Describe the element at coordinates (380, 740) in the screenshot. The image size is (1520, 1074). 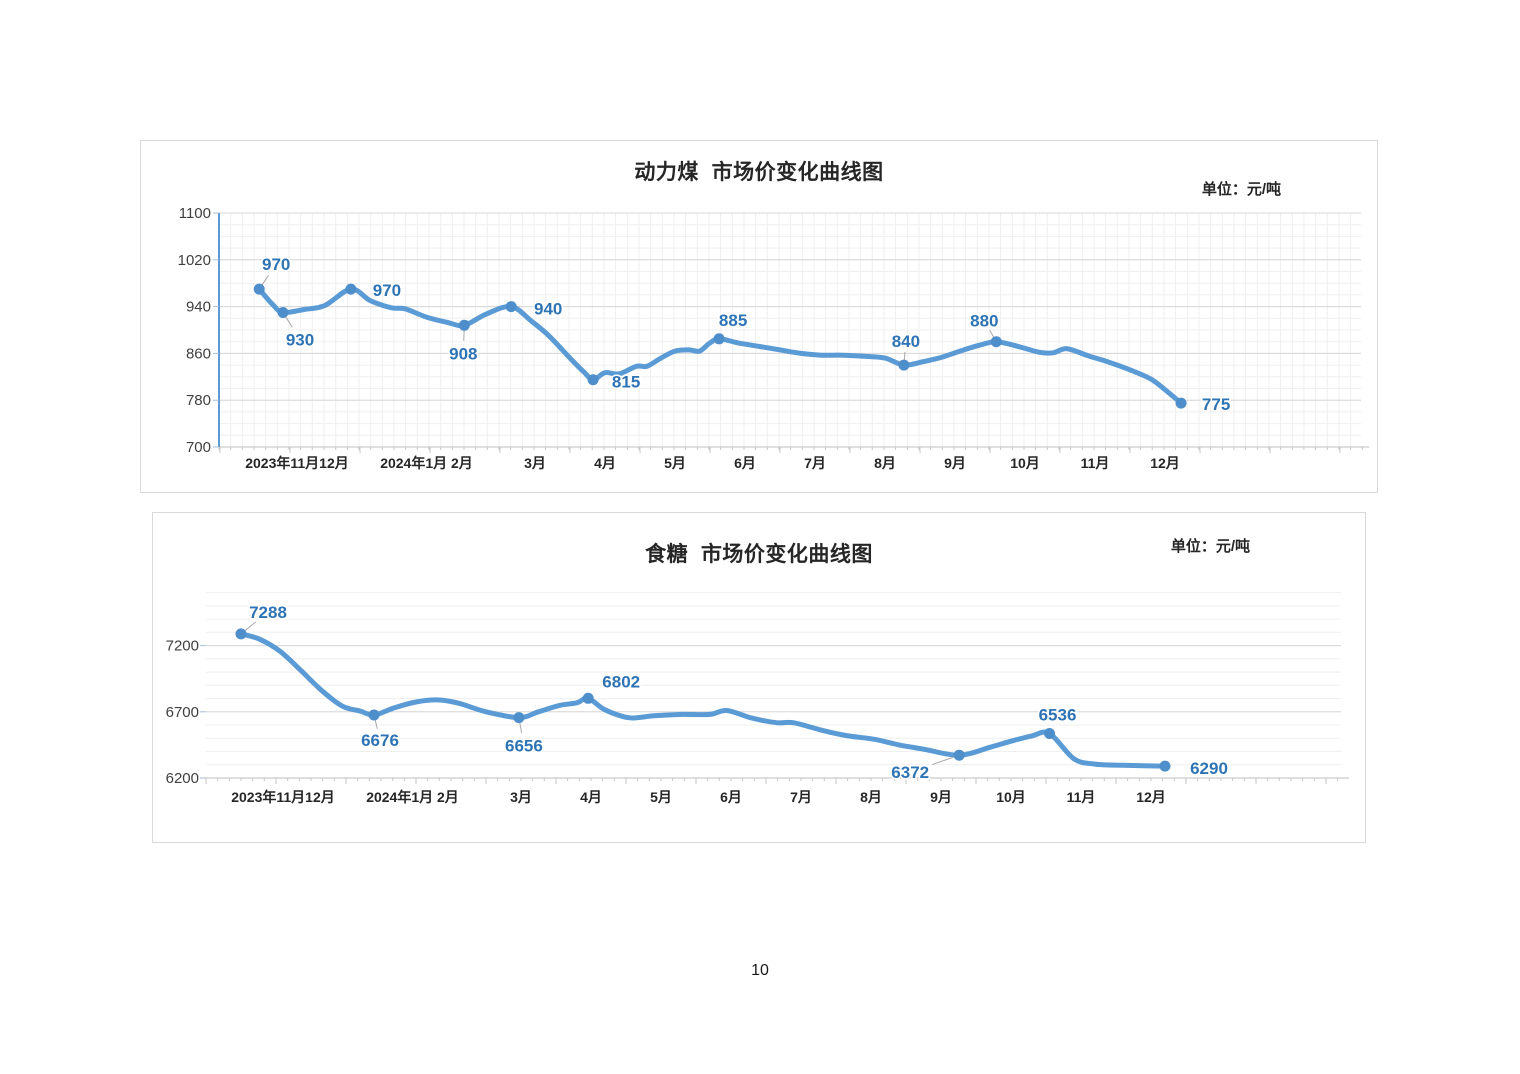
I see `data-label: 6676` at that location.